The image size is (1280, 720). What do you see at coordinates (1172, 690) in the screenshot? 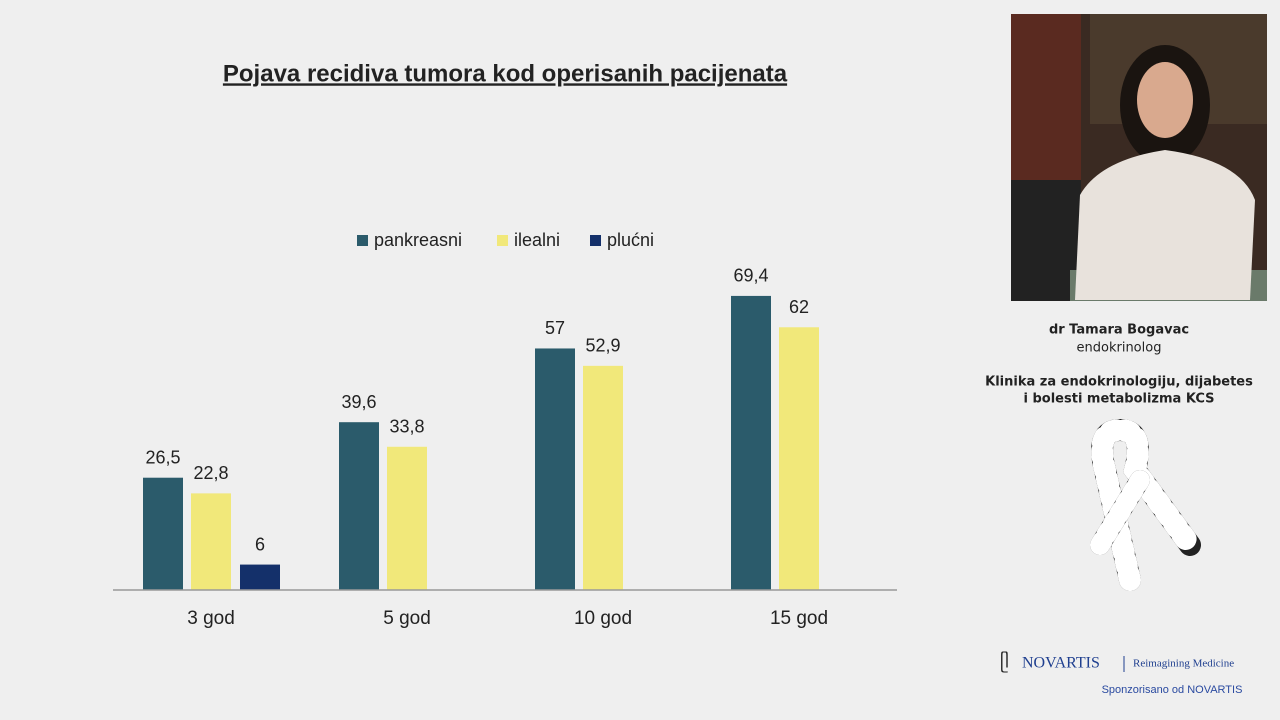
I see `sponsor-note: Sponzorisano od NOVARTIS` at bounding box center [1172, 690].